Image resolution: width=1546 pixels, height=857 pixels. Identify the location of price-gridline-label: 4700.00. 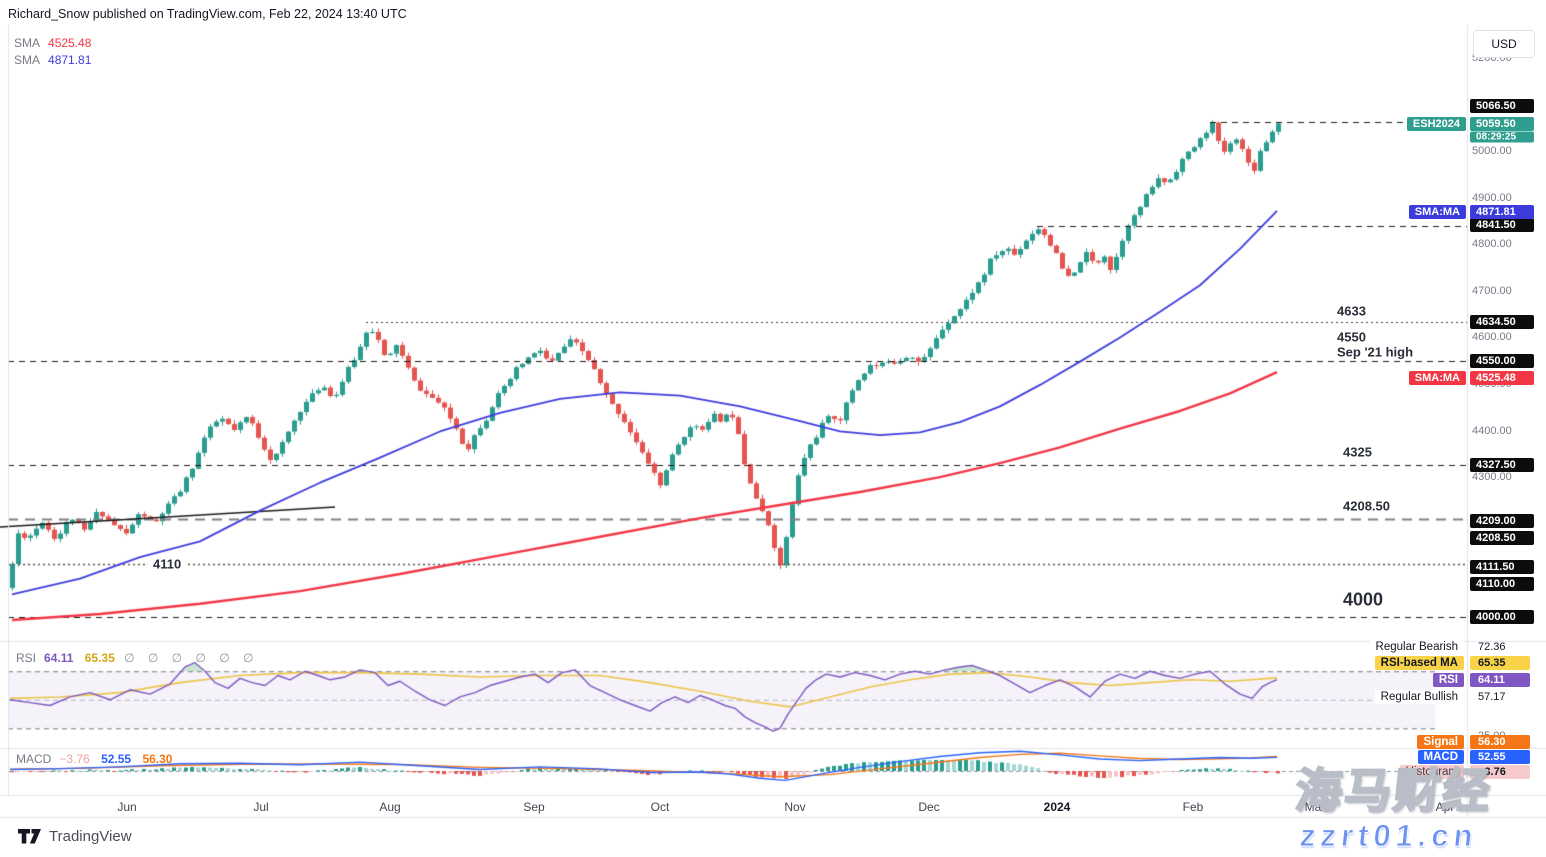
(1492, 291).